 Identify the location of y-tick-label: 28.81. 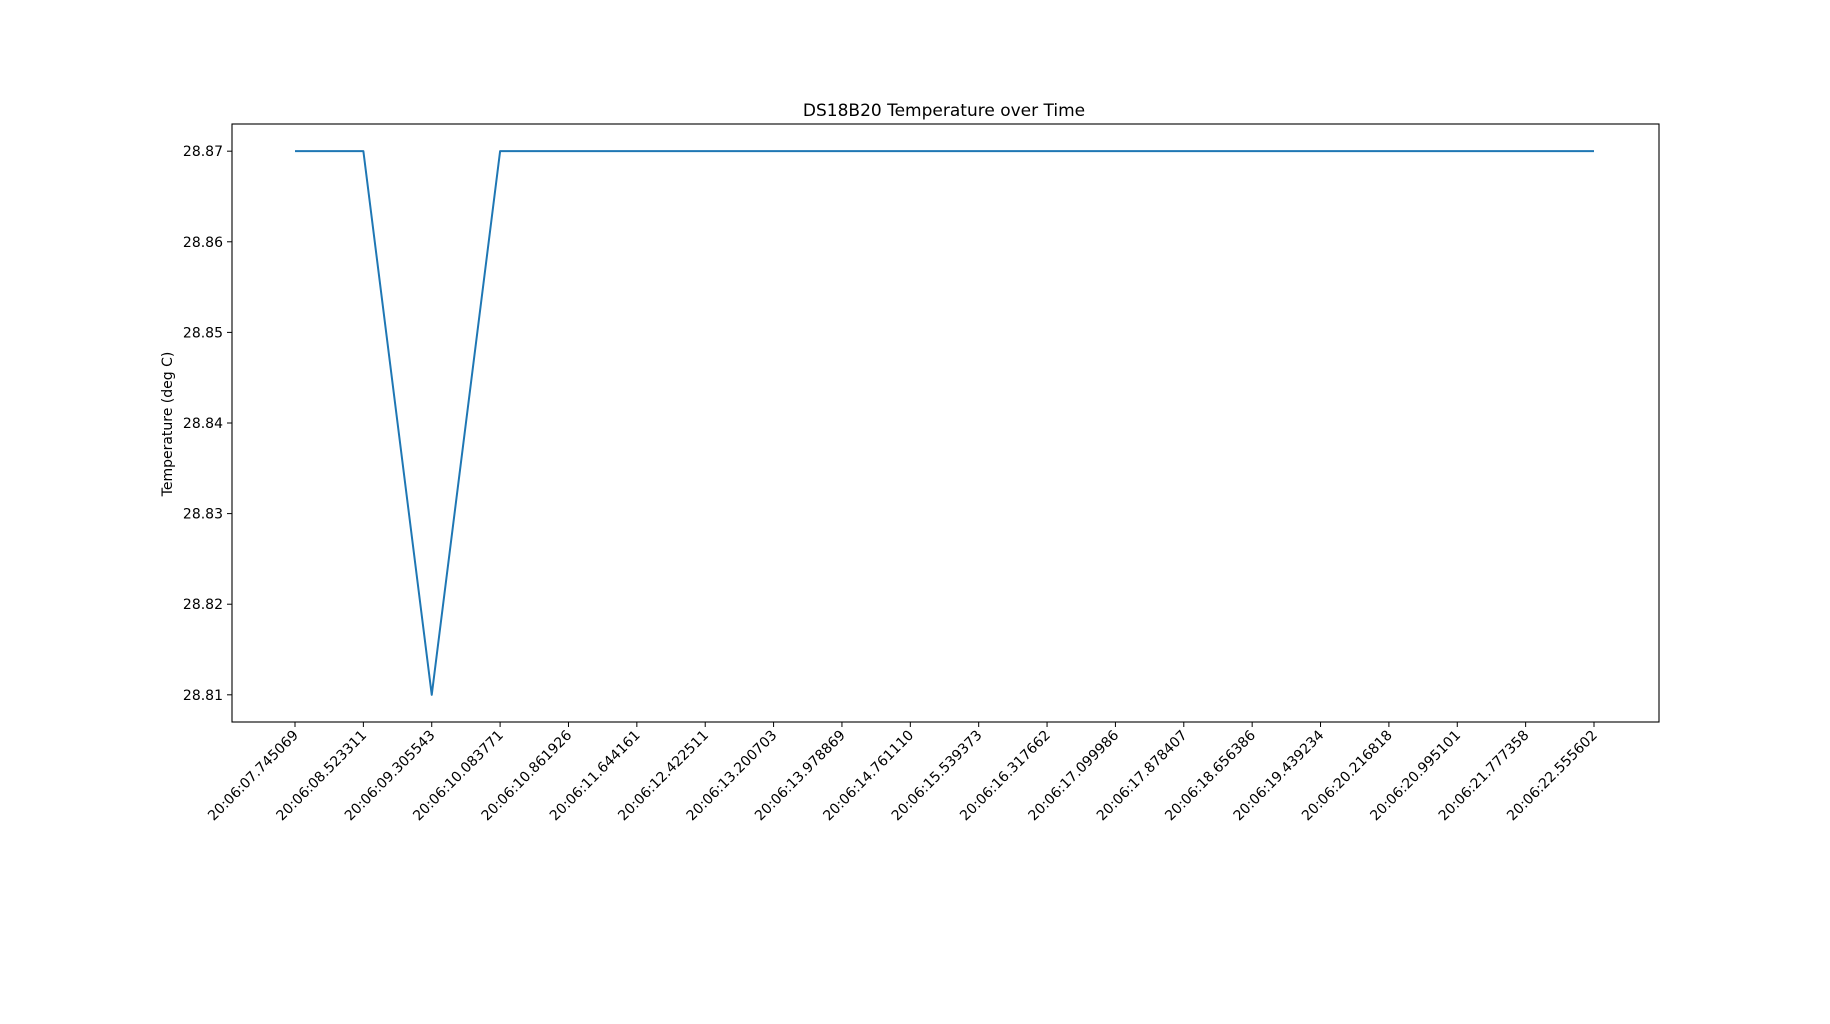
(203, 696).